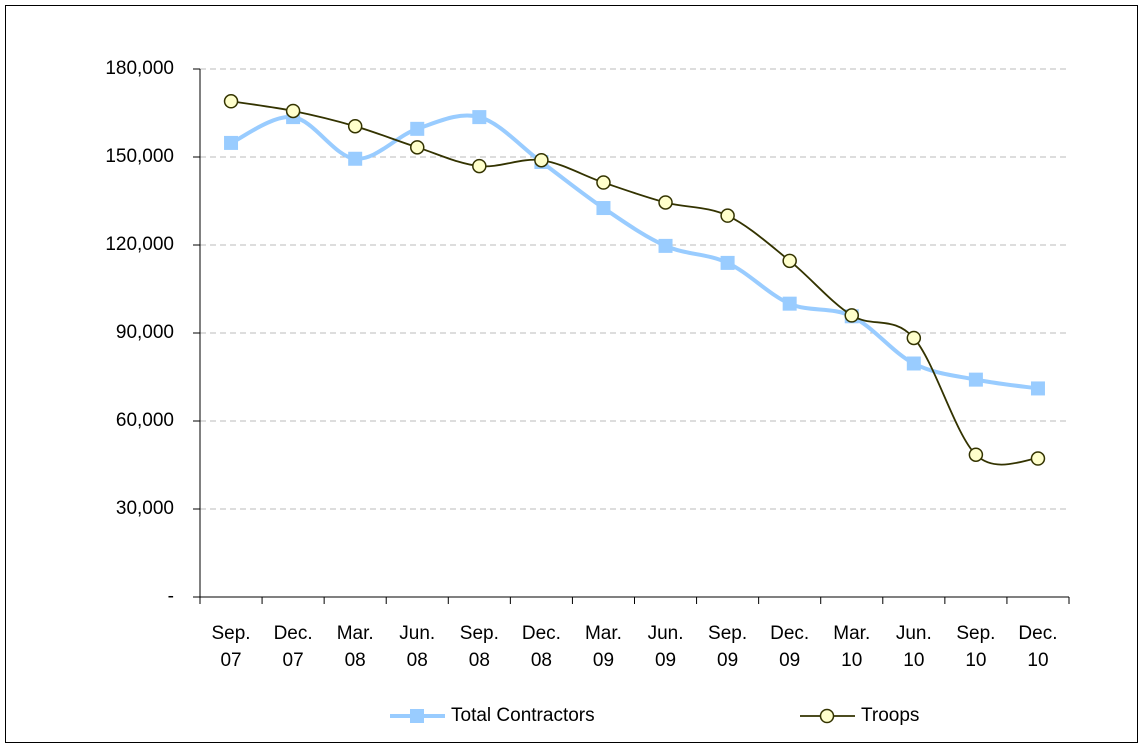 This screenshot has width=1143, height=748. I want to click on y-tick-label: -, so click(171, 596).